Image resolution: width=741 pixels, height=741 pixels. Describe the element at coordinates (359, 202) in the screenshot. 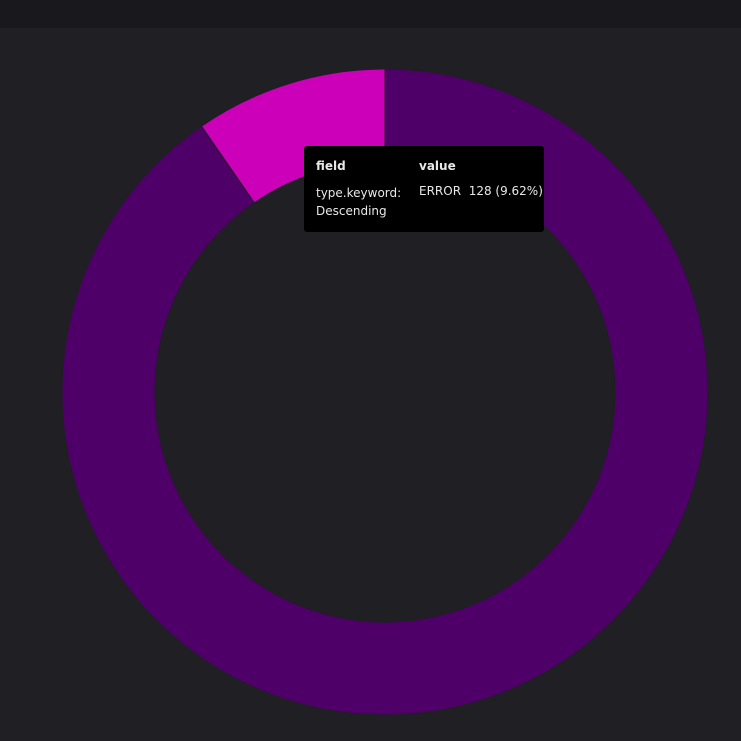

I see `tooltip-field: type.keyword: Descending` at that location.